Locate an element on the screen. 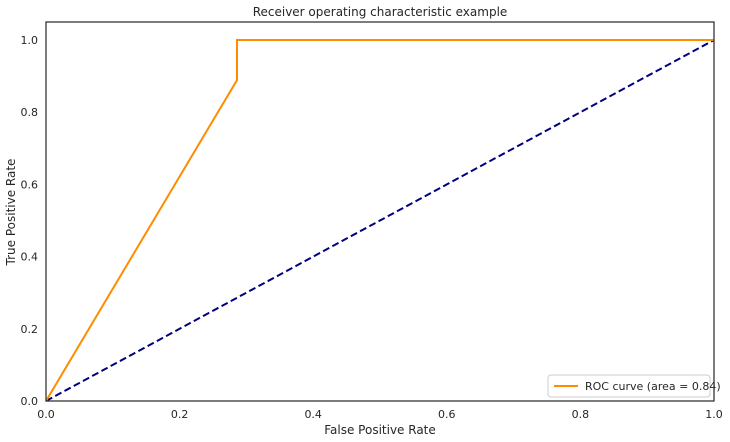  y-tick-label: 0.2 is located at coordinates (30, 329).